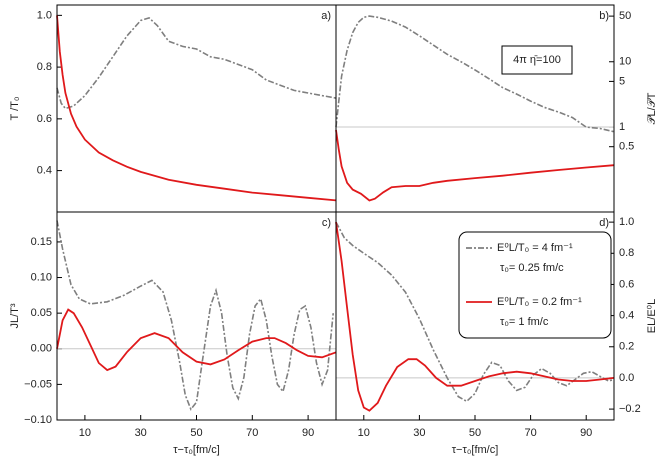 The image size is (664, 460). What do you see at coordinates (41, 313) in the screenshot?
I see `y-tick-label: 0.05` at bounding box center [41, 313].